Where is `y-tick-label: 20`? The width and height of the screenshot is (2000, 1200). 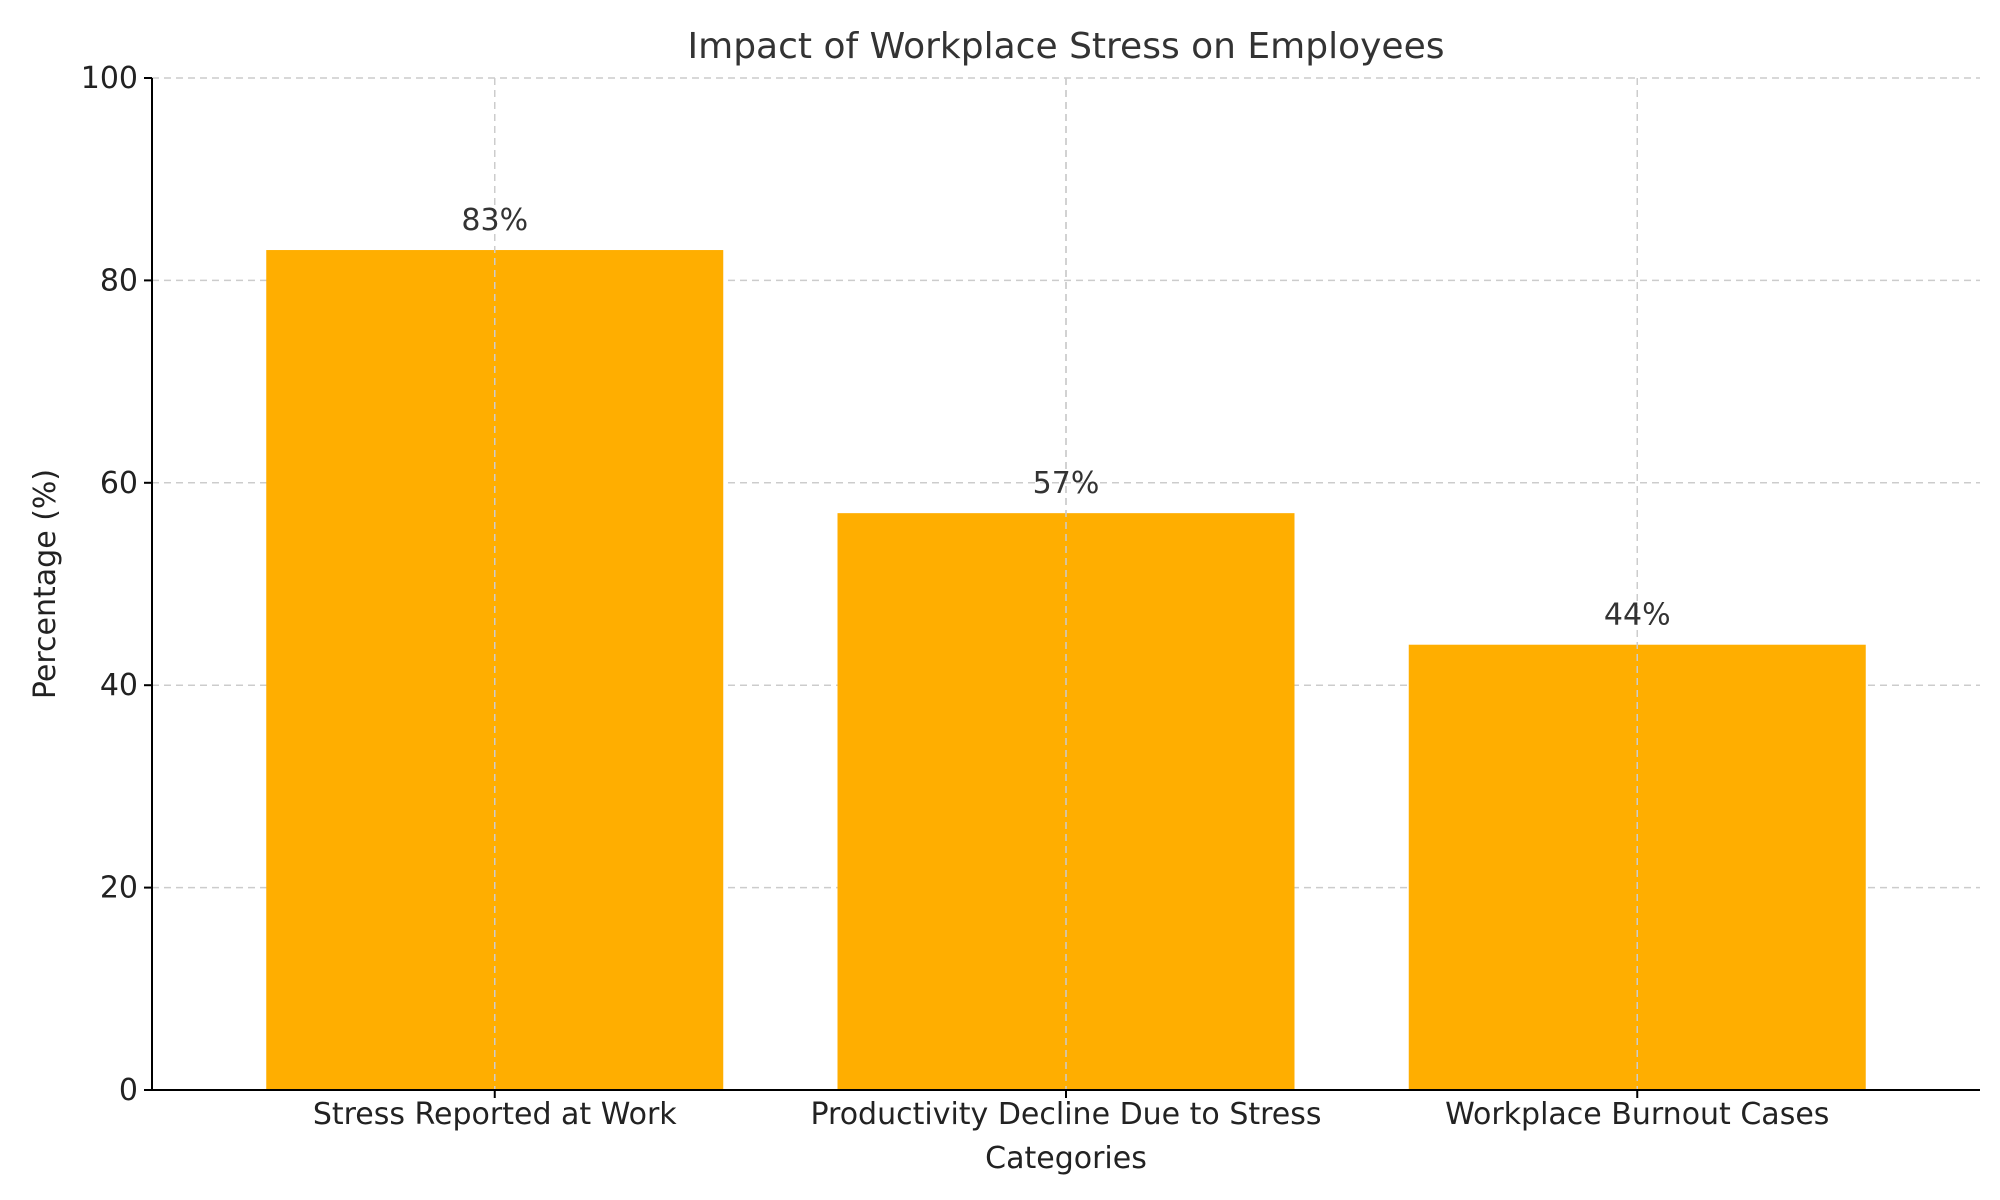
y-tick-label: 20 is located at coordinates (119, 888).